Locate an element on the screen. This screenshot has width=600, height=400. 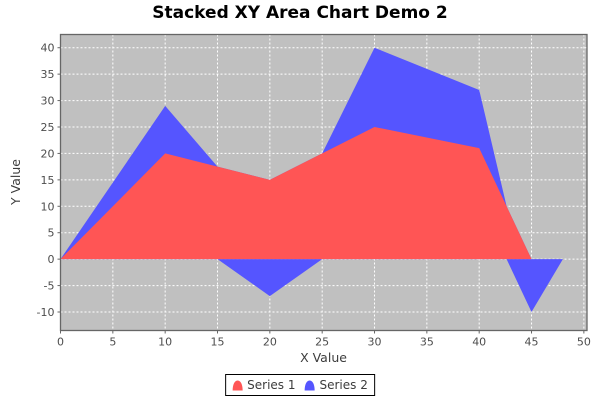
y-axis-tick-label: 20 is located at coordinates (48, 153).